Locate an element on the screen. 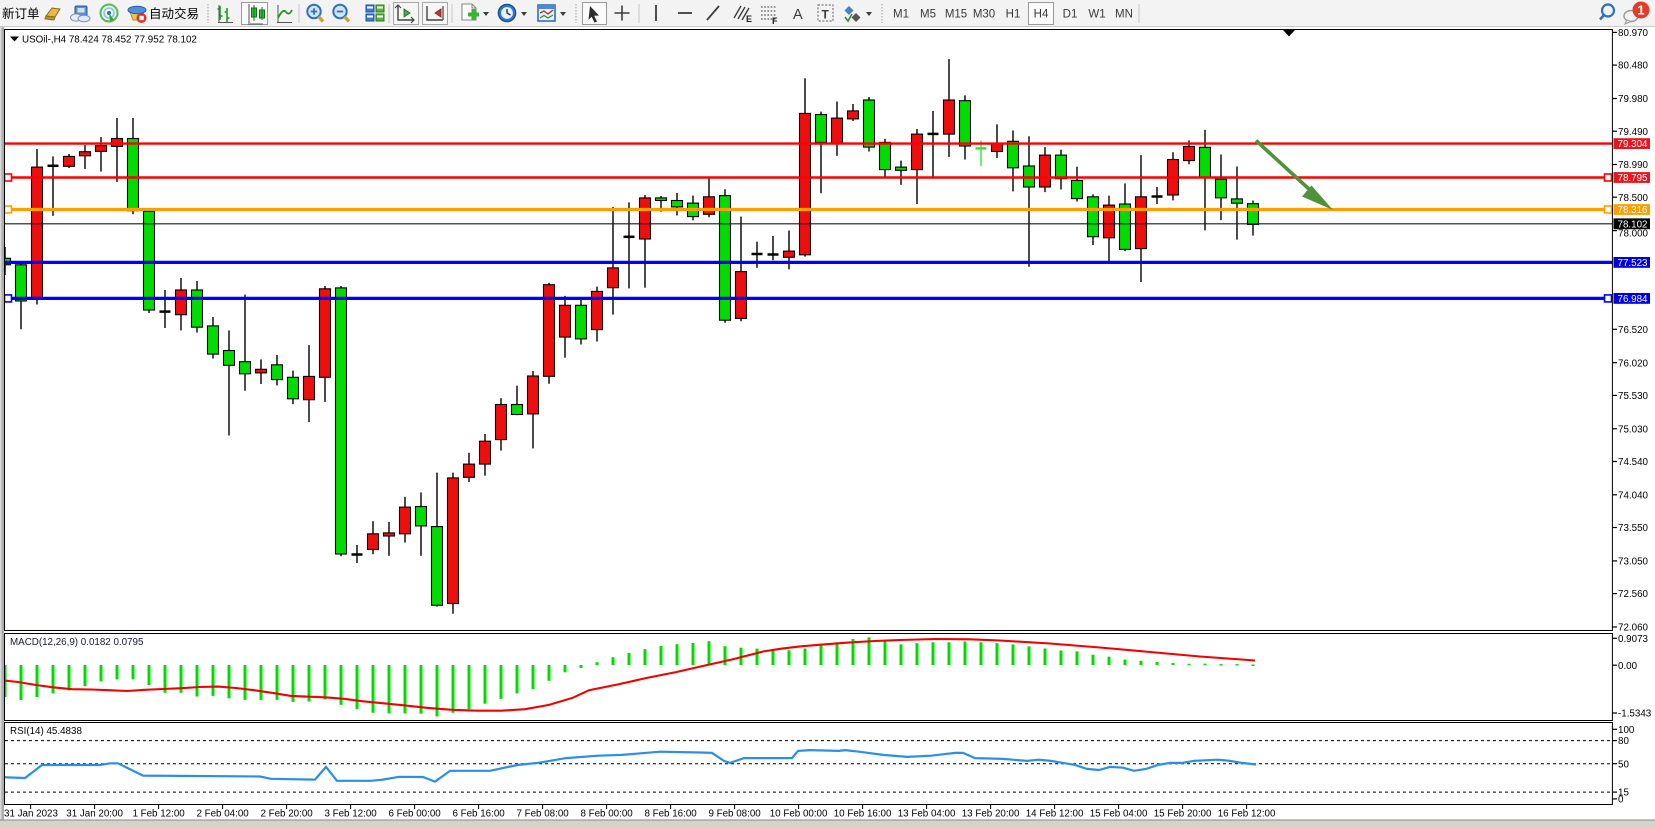  svg-text: 15 Feb 20:00 is located at coordinates (1183, 814).